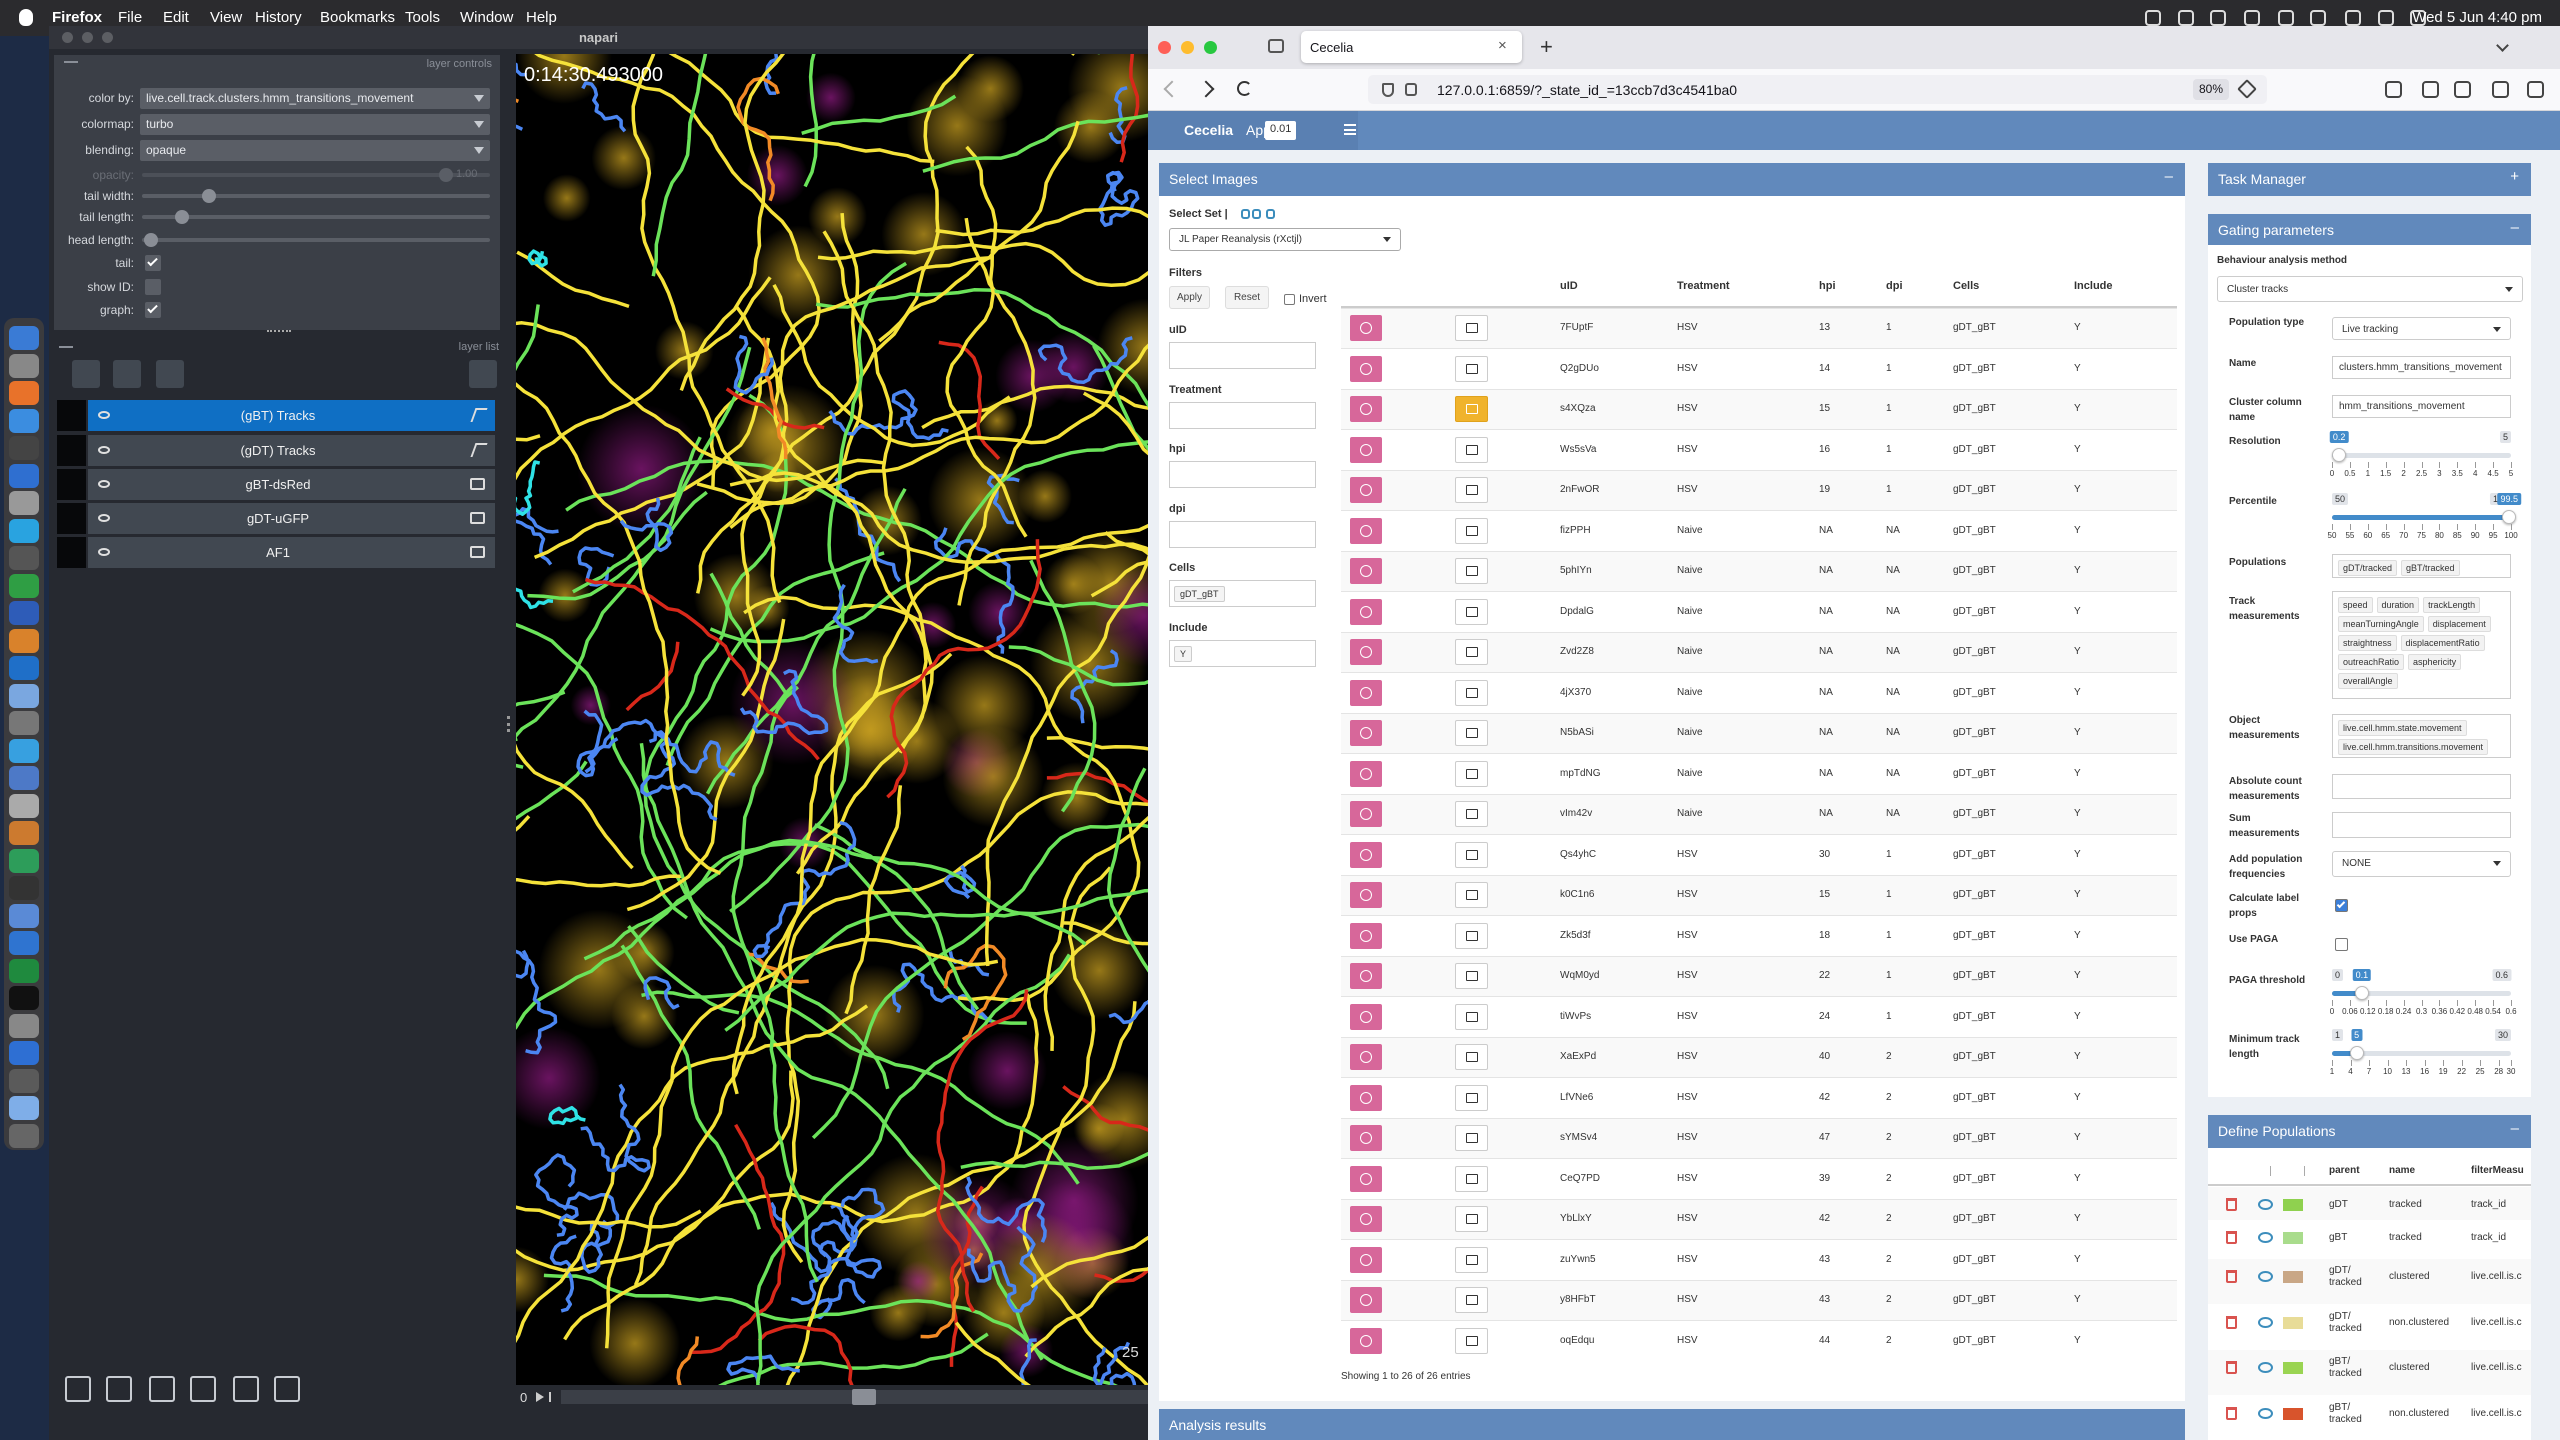  What do you see at coordinates (1289, 299) in the screenshot?
I see `invert-checkbox` at bounding box center [1289, 299].